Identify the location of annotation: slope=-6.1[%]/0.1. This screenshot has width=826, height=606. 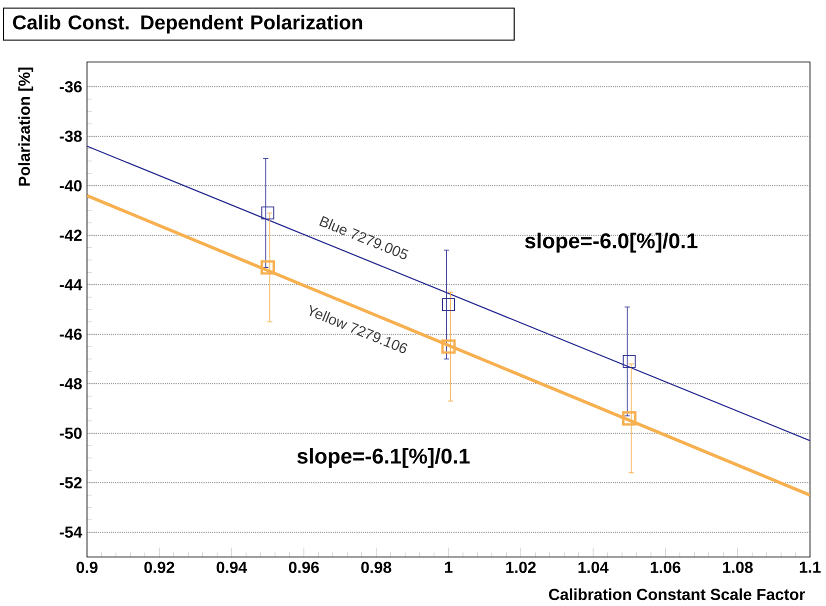
(383, 458).